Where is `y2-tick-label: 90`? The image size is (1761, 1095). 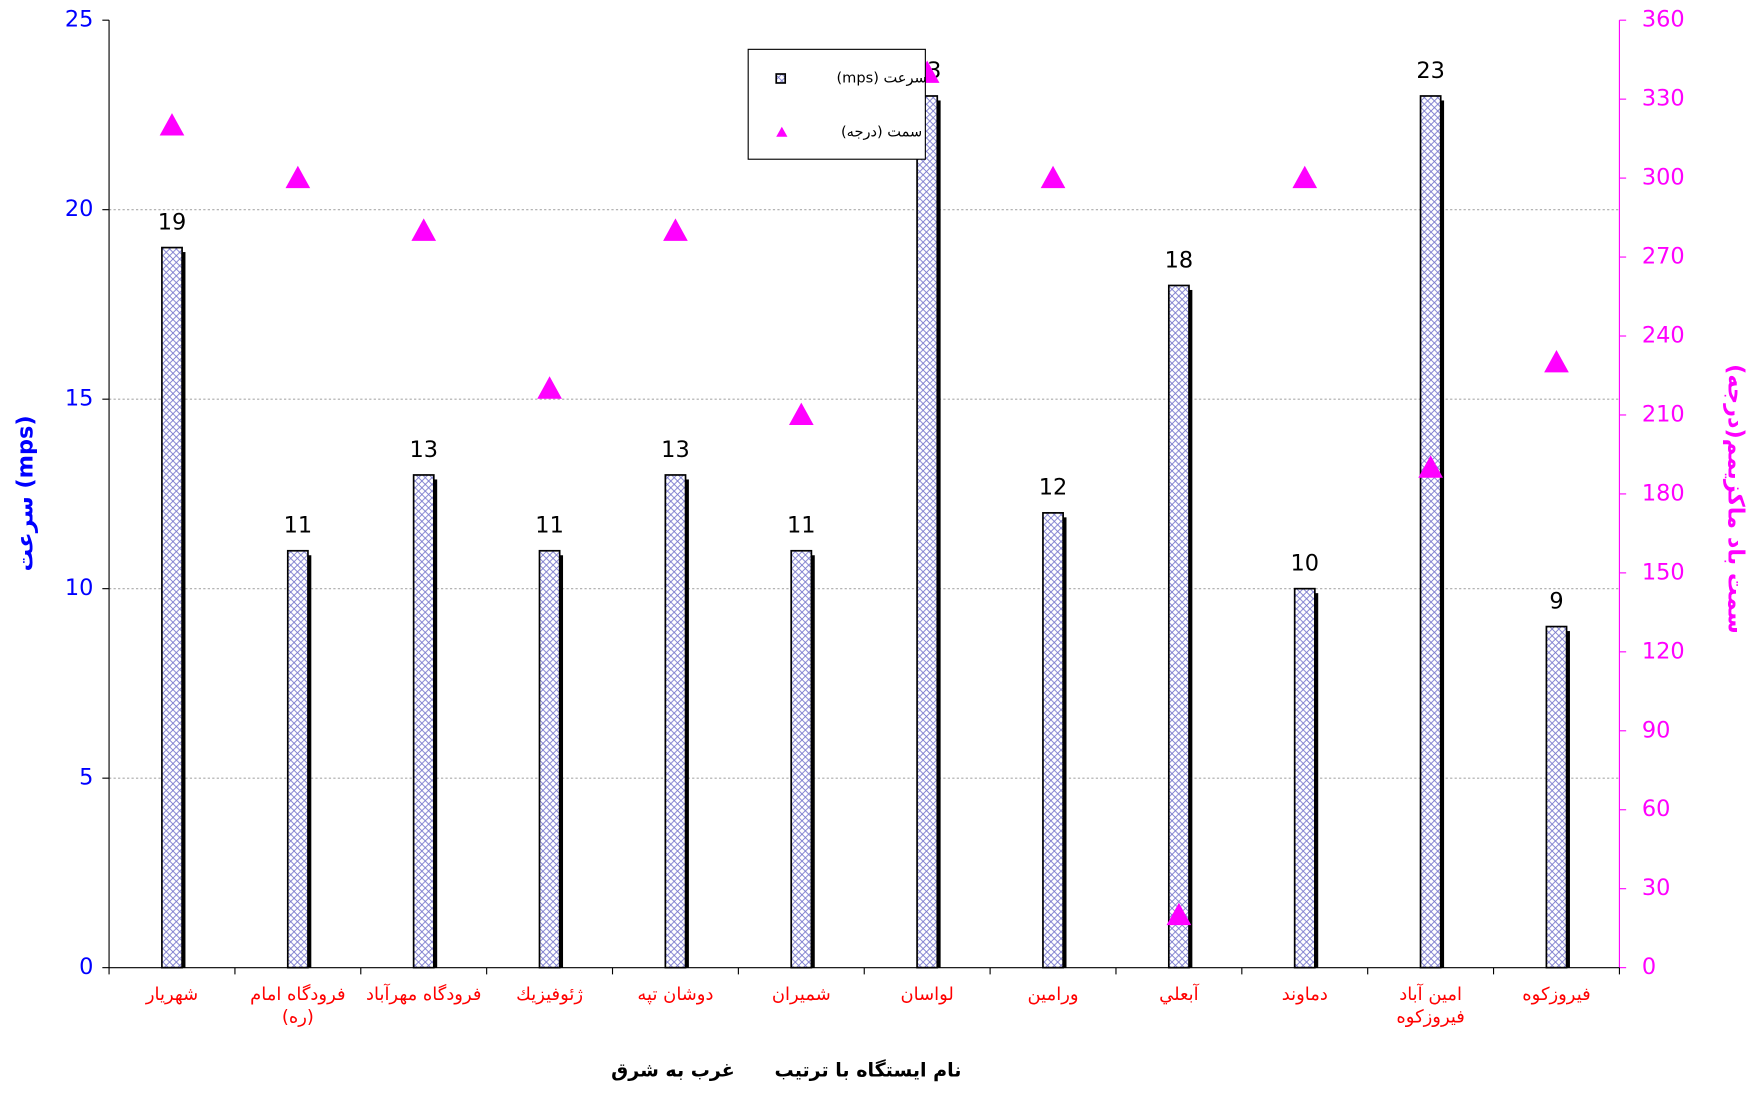
y2-tick-label: 90 is located at coordinates (1656, 730).